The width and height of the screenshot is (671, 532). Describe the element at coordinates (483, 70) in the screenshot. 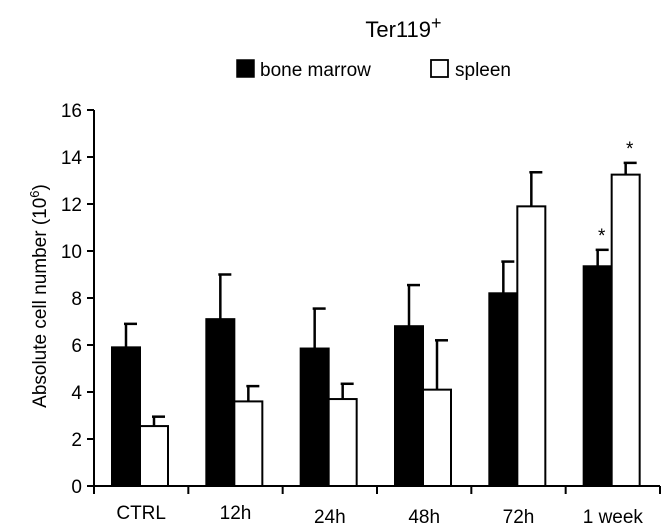

I see `legend-label-spleen: spleen` at that location.